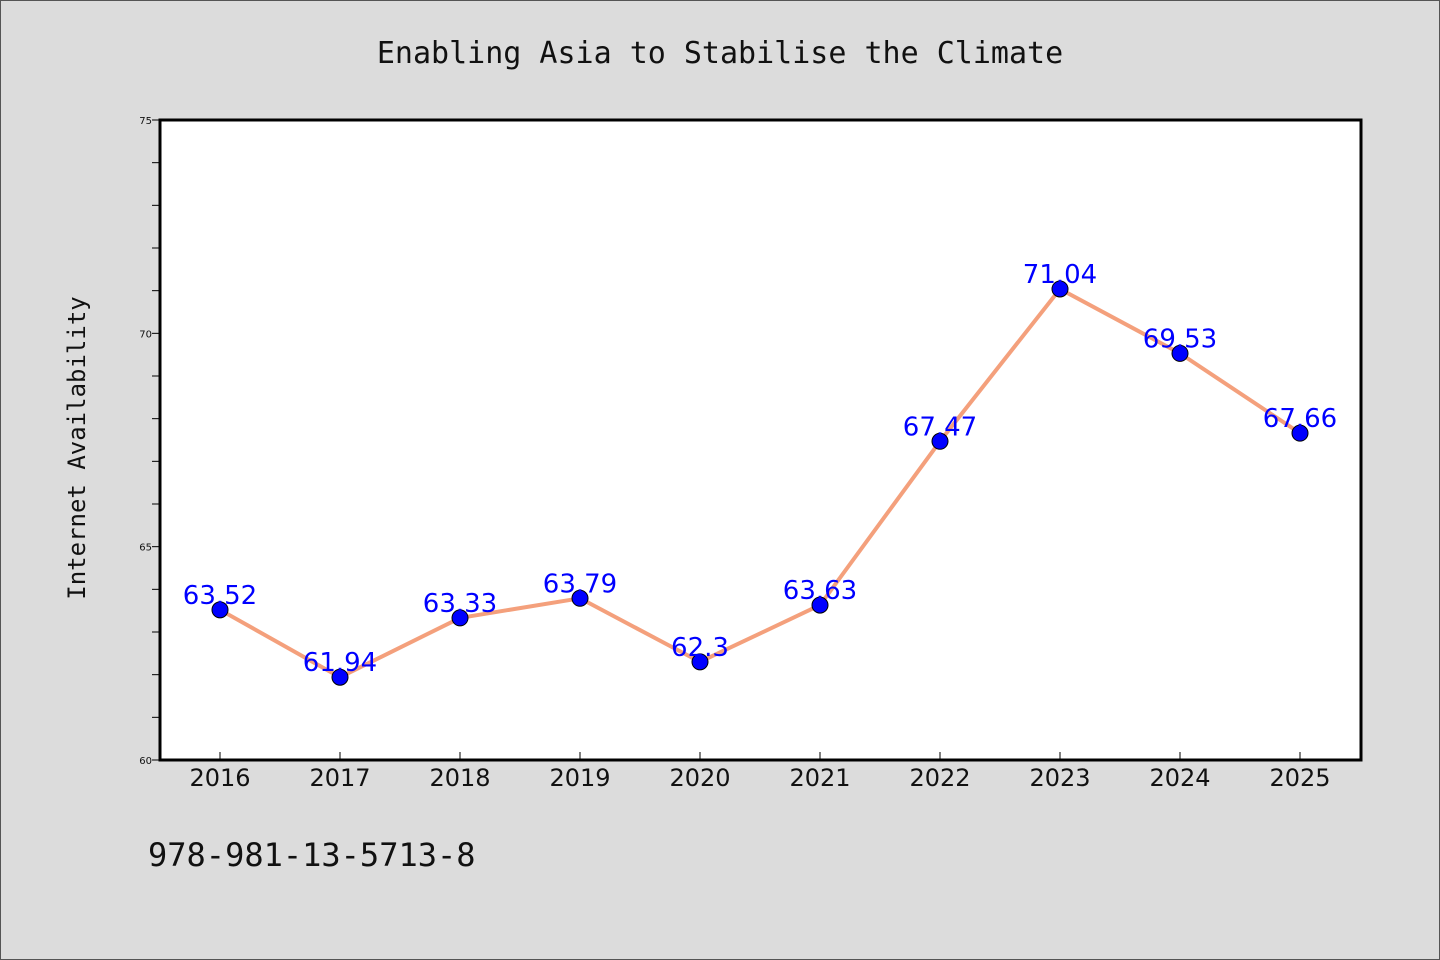 The image size is (1440, 960). I want to click on data-label: 63.33, so click(460, 604).